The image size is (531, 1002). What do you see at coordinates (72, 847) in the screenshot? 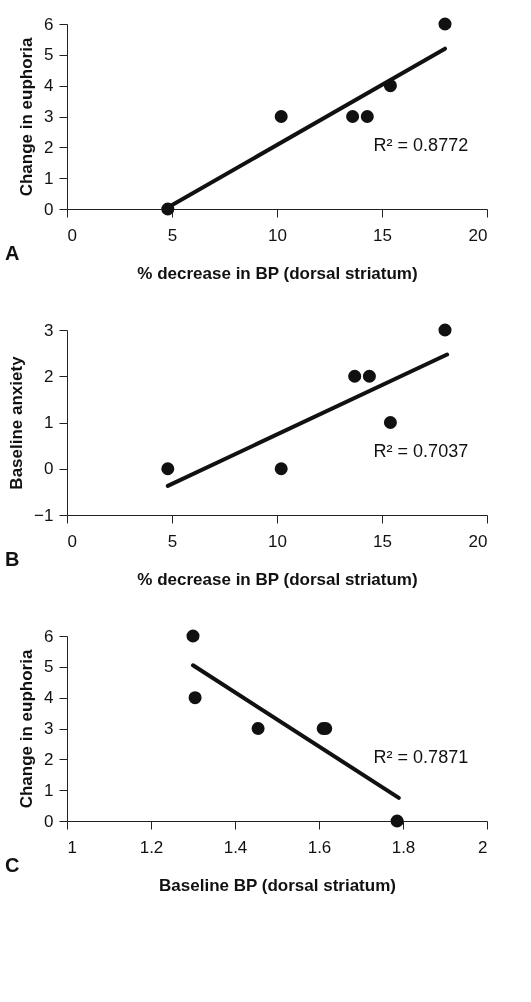
I see `x-tick-label: 1` at bounding box center [72, 847].